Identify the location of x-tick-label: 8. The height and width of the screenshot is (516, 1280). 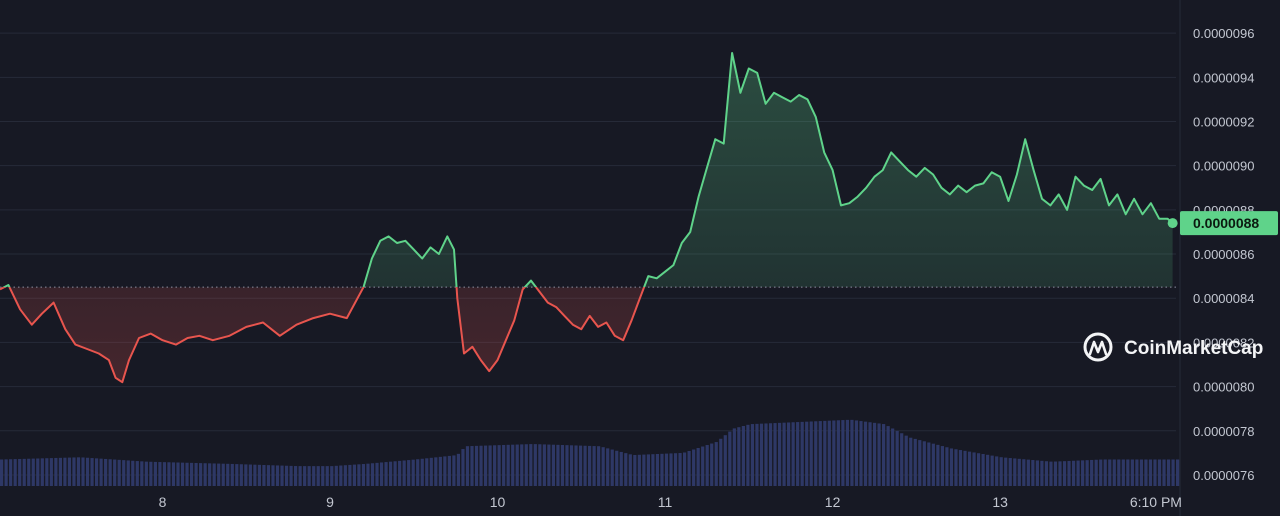
(163, 502).